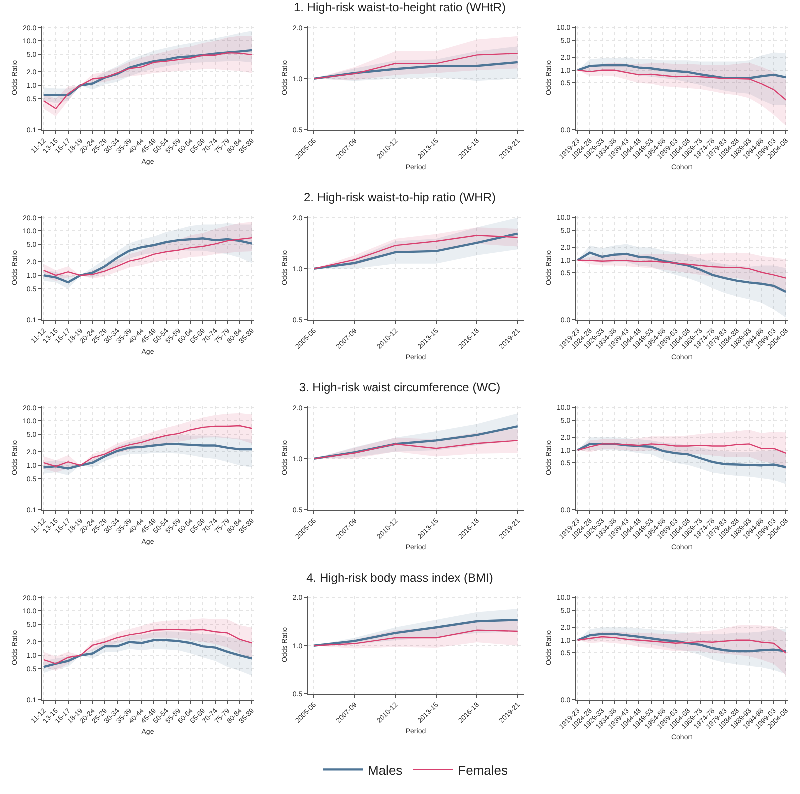  I want to click on chart-title: 1. High-risk waist-to-height ratio (WHtR), so click(400, 7).